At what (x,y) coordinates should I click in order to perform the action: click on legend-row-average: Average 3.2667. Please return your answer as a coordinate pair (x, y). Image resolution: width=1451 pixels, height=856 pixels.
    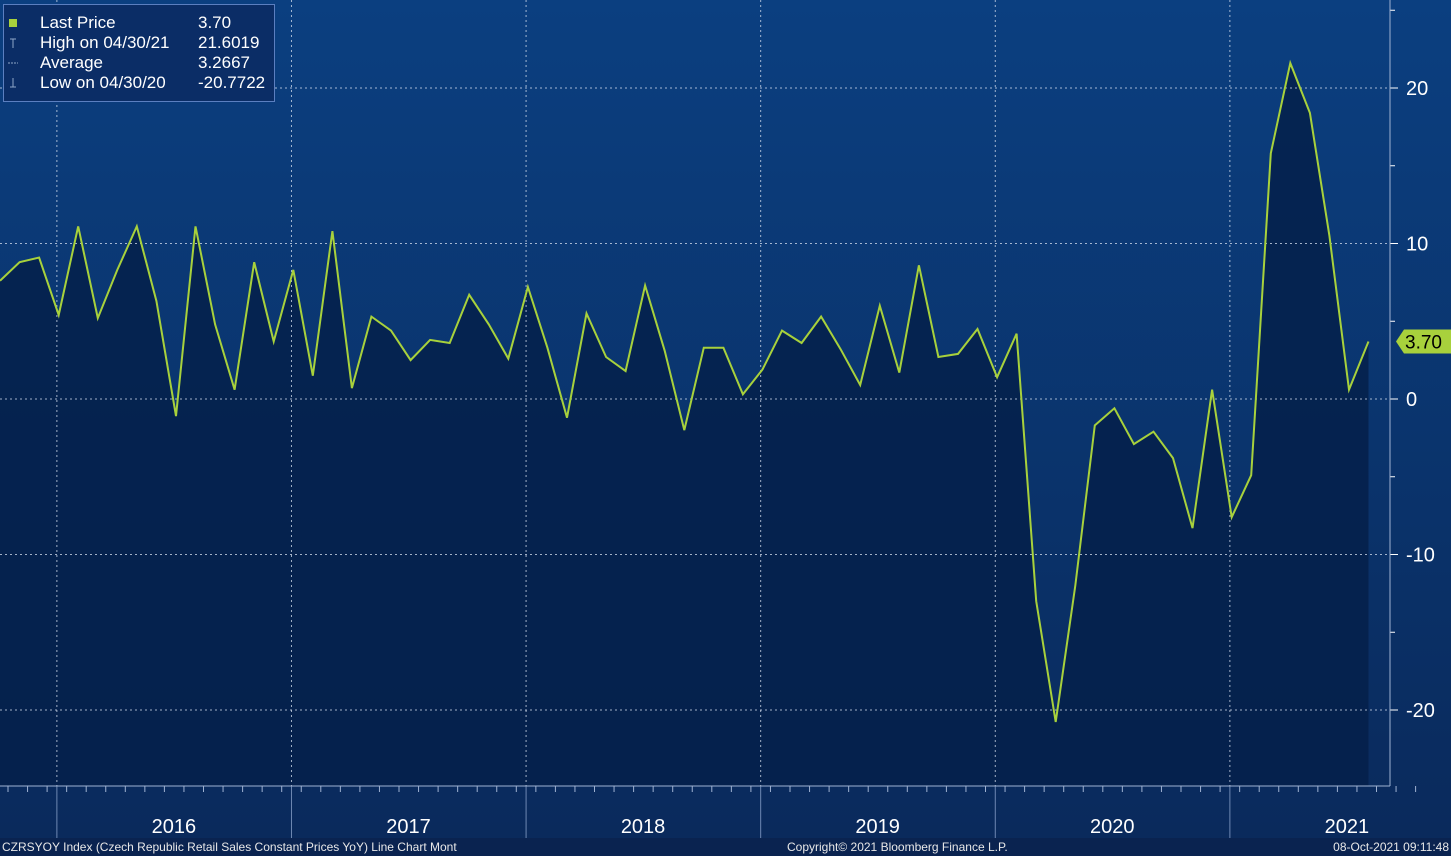
    Looking at the image, I should click on (141, 63).